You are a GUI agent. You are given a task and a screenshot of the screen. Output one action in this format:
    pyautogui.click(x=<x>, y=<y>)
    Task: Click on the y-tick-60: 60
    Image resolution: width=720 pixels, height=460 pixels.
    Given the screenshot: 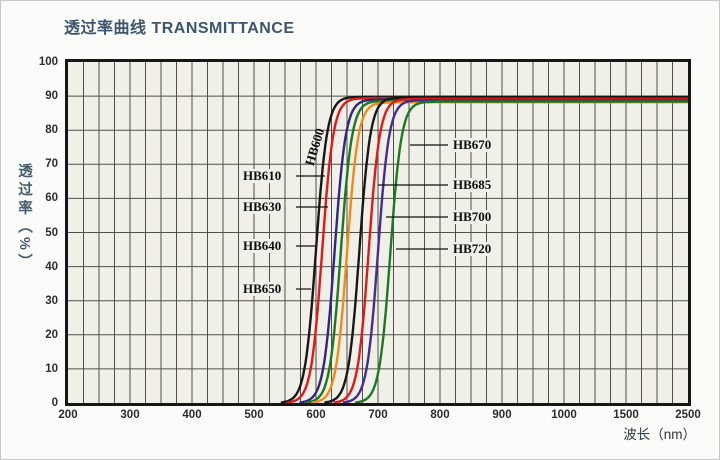 What is the action you would take?
    pyautogui.click(x=51, y=198)
    